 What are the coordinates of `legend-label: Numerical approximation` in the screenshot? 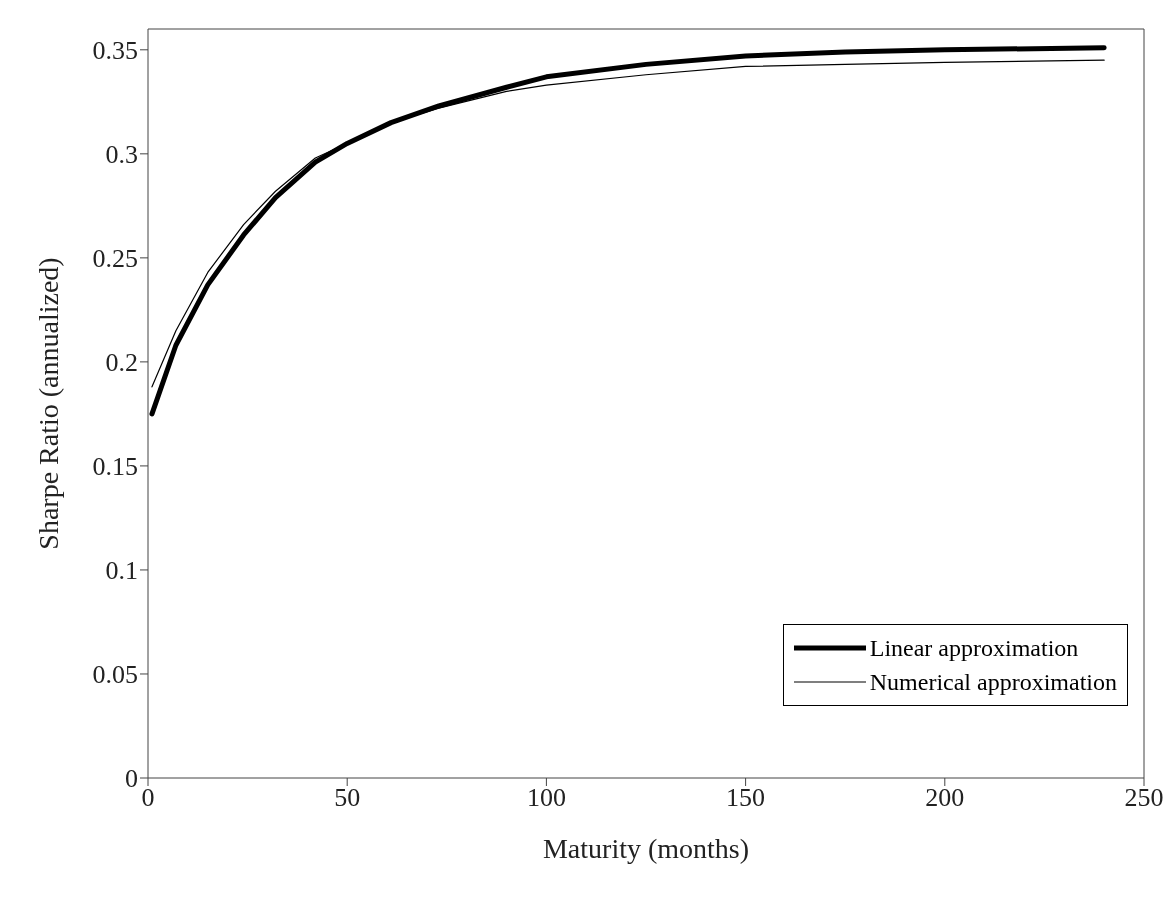 It's located at (993, 682).